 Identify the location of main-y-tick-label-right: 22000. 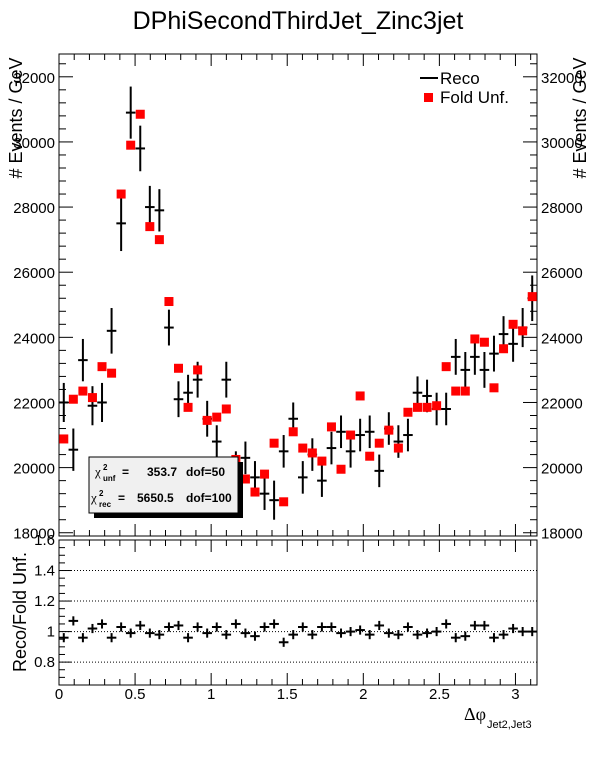
(562, 403).